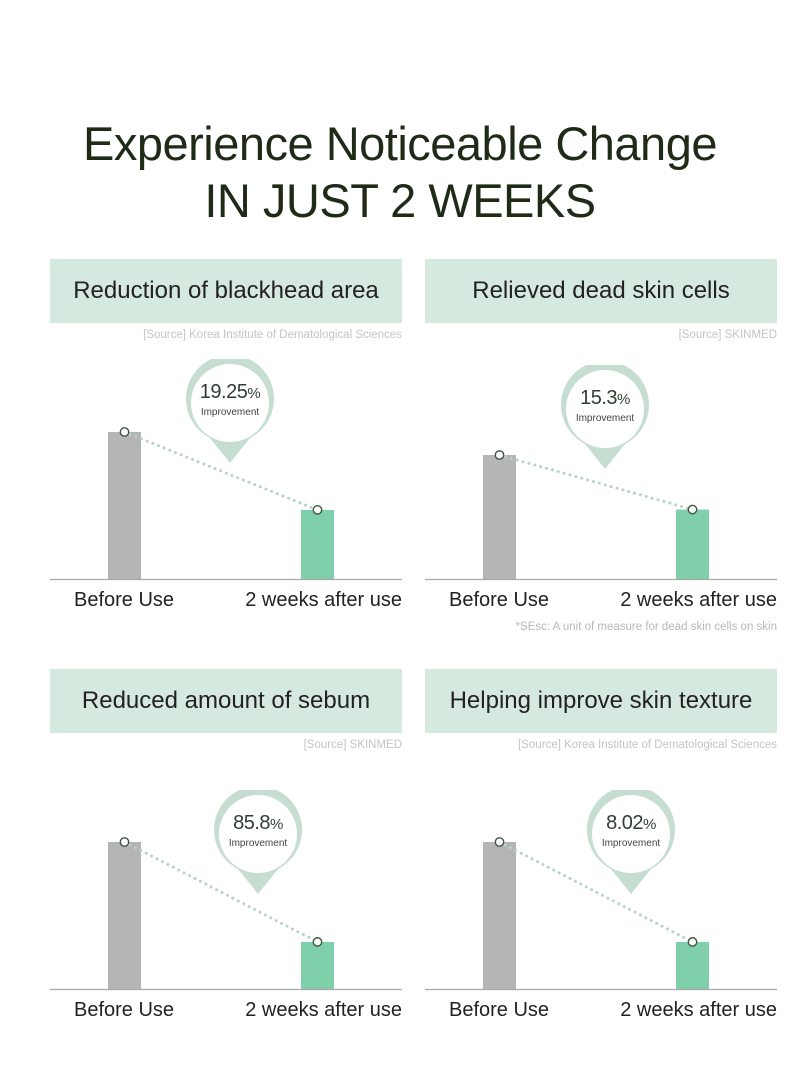 The height and width of the screenshot is (1091, 800). Describe the element at coordinates (230, 392) in the screenshot. I see `improvement-percent: 19.25%` at that location.